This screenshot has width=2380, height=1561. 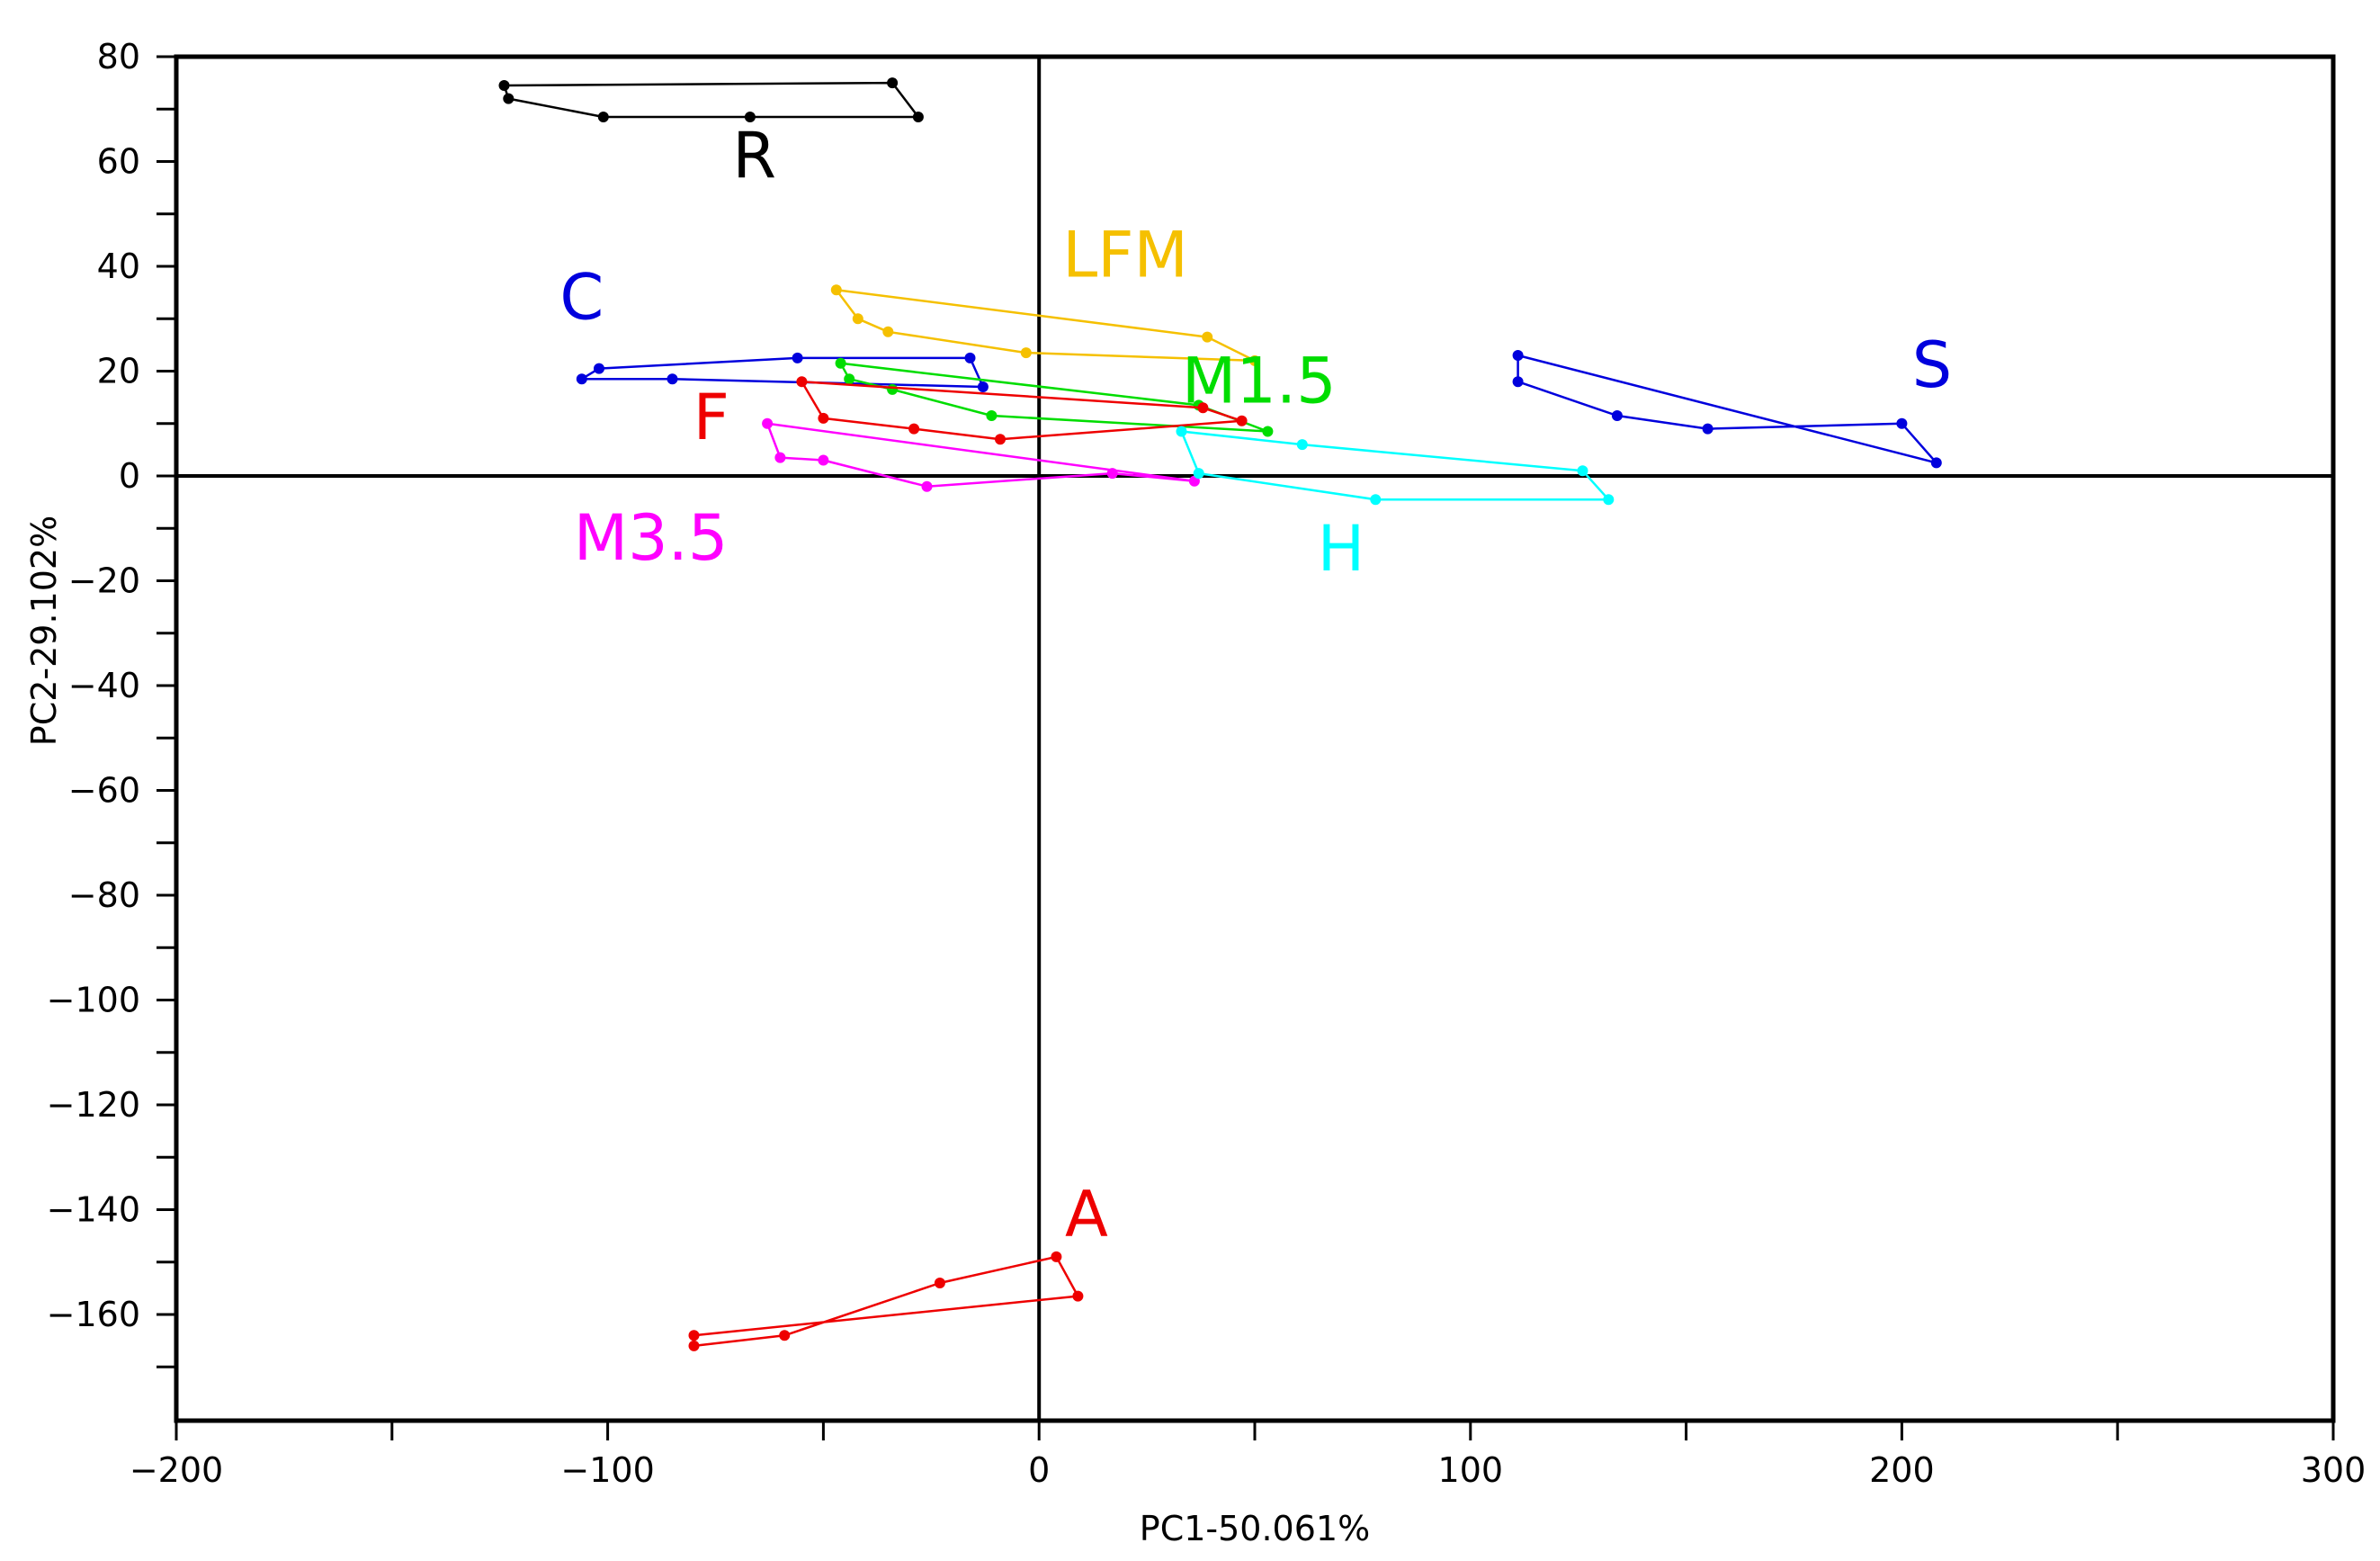 What do you see at coordinates (93, 1105) in the screenshot?
I see `y-tick-label: −120` at bounding box center [93, 1105].